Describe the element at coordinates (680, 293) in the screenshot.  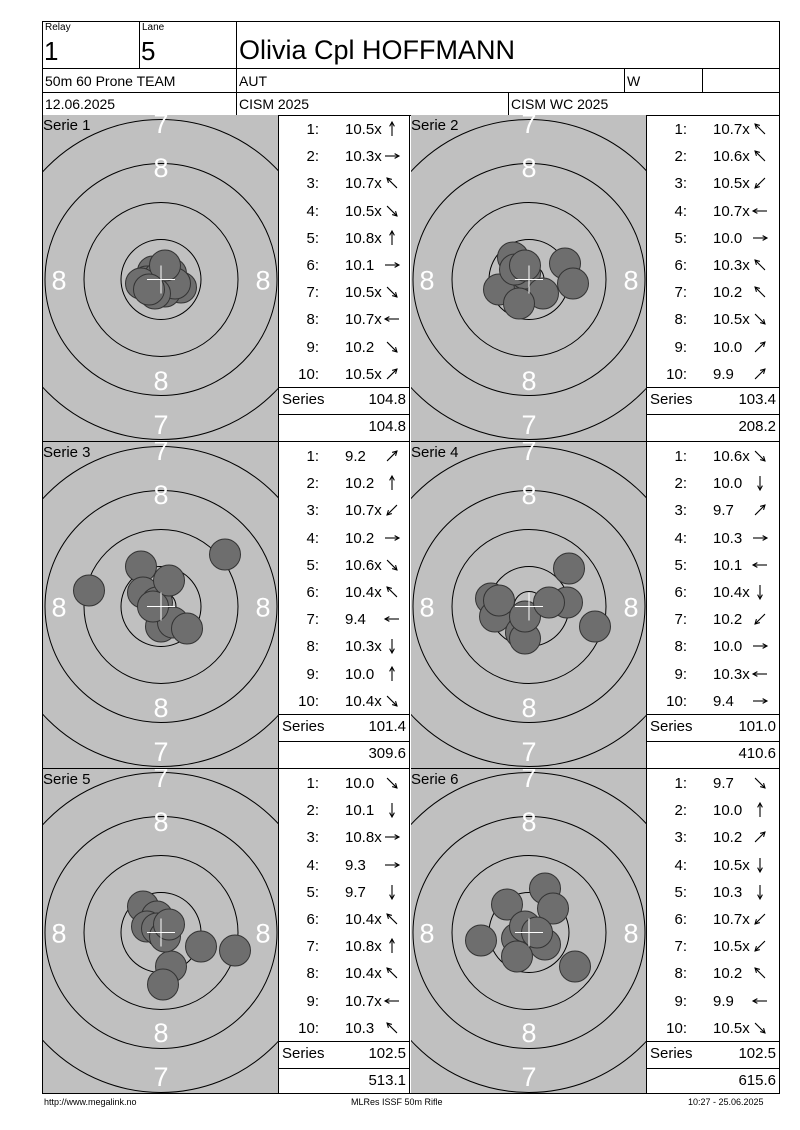
I see `shot-number: 7:` at that location.